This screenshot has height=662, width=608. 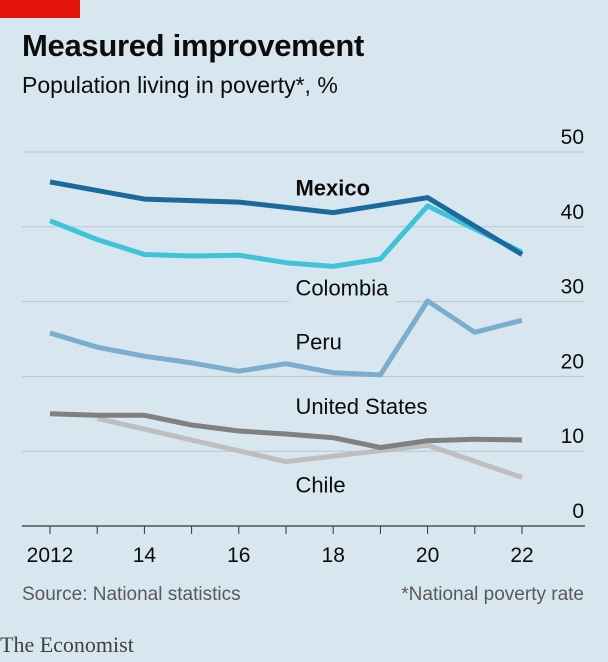 I want to click on series-label-bg-colombia, so click(x=342, y=288).